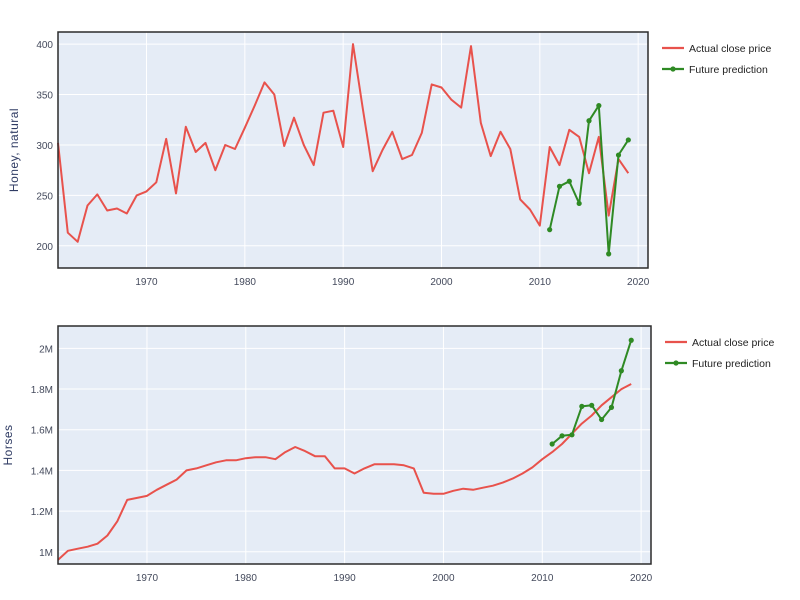 The image size is (800, 600). What do you see at coordinates (42, 431) in the screenshot?
I see `y-tick-label: 1.6M` at bounding box center [42, 431].